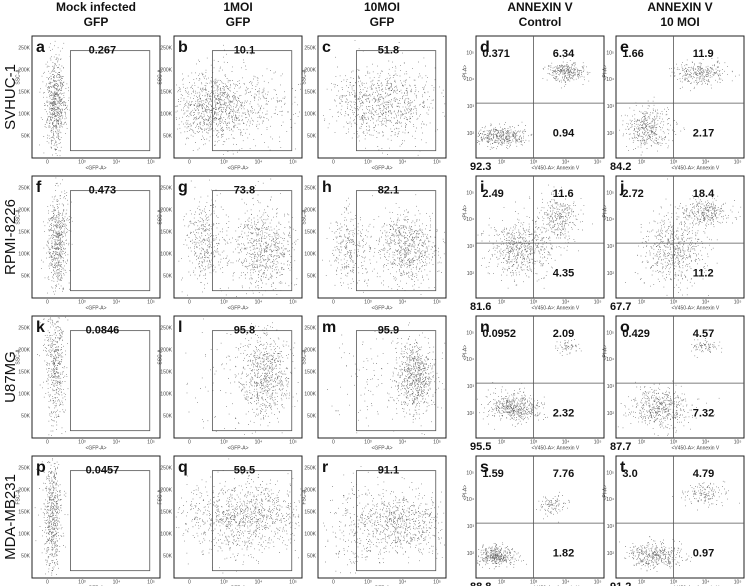 This screenshot has width=750, height=586. I want to click on column-header: GFP, so click(382, 22).